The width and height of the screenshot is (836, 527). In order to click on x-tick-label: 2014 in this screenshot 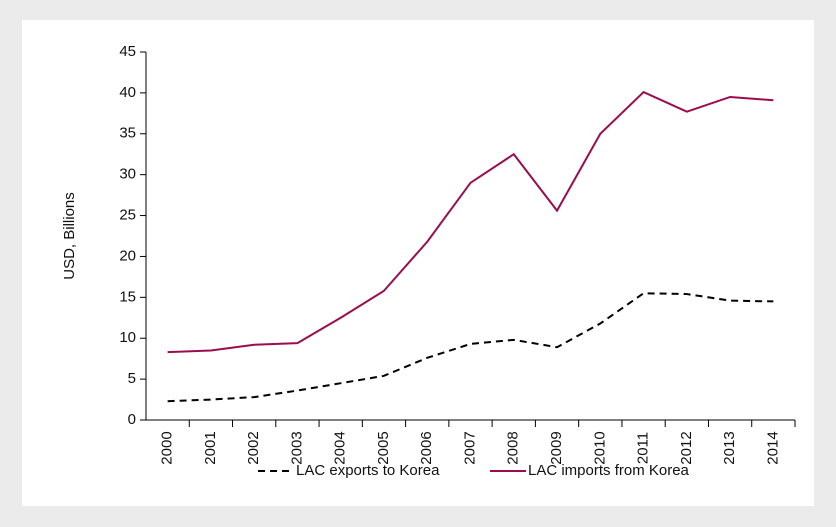, I will do `click(772, 447)`.